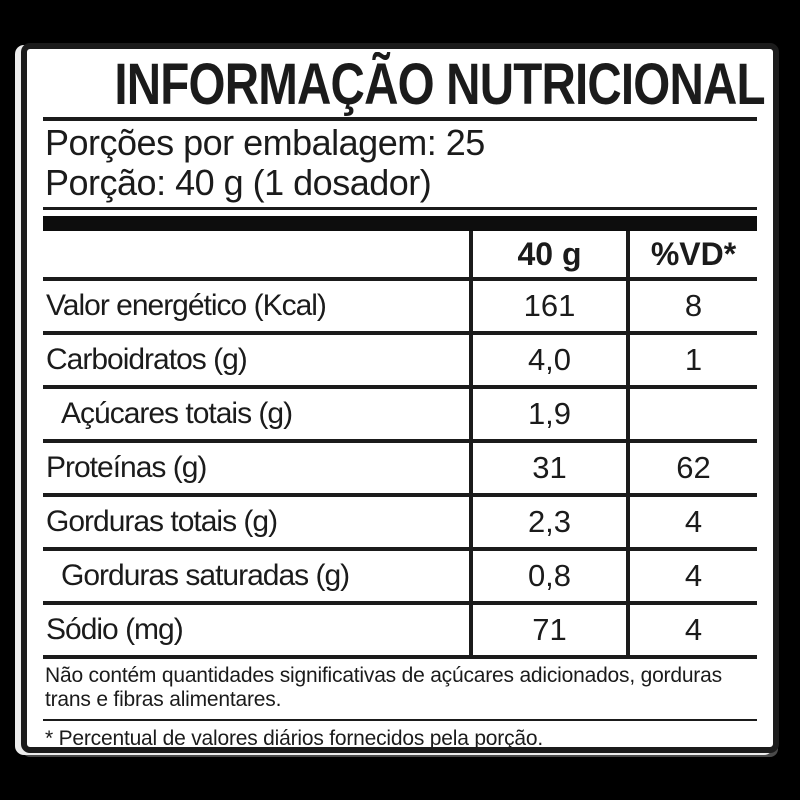 This screenshot has width=800, height=800. Describe the element at coordinates (400, 208) in the screenshot. I see `rule-under-serving-info` at that location.